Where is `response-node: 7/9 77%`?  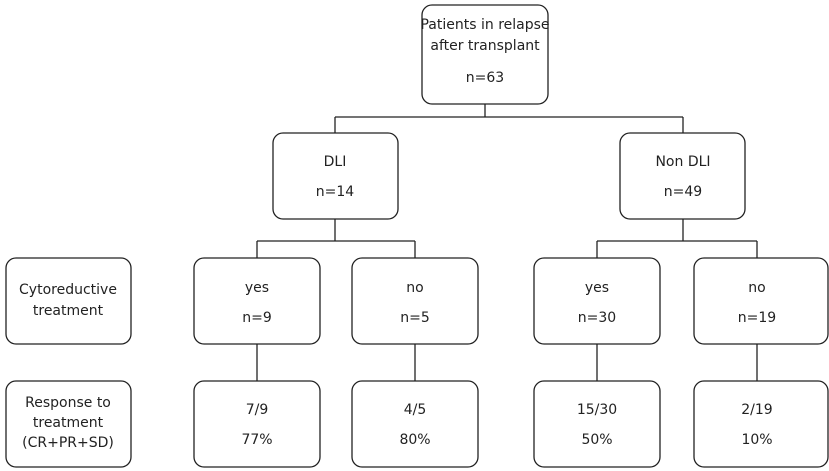 response-node: 7/9 77% is located at coordinates (257, 424).